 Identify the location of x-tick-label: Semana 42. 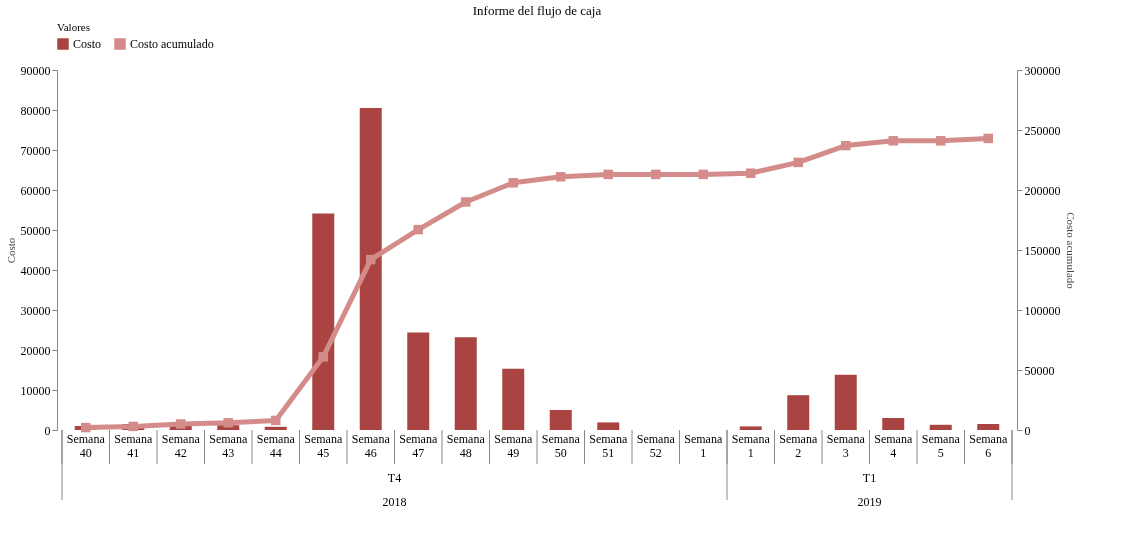
(181, 446).